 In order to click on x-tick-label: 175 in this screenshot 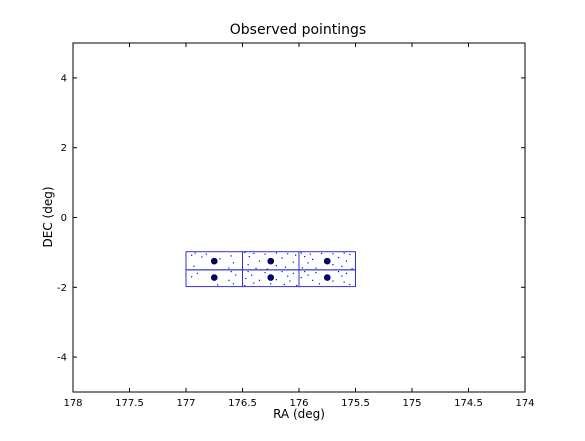, I will do `click(411, 403)`.